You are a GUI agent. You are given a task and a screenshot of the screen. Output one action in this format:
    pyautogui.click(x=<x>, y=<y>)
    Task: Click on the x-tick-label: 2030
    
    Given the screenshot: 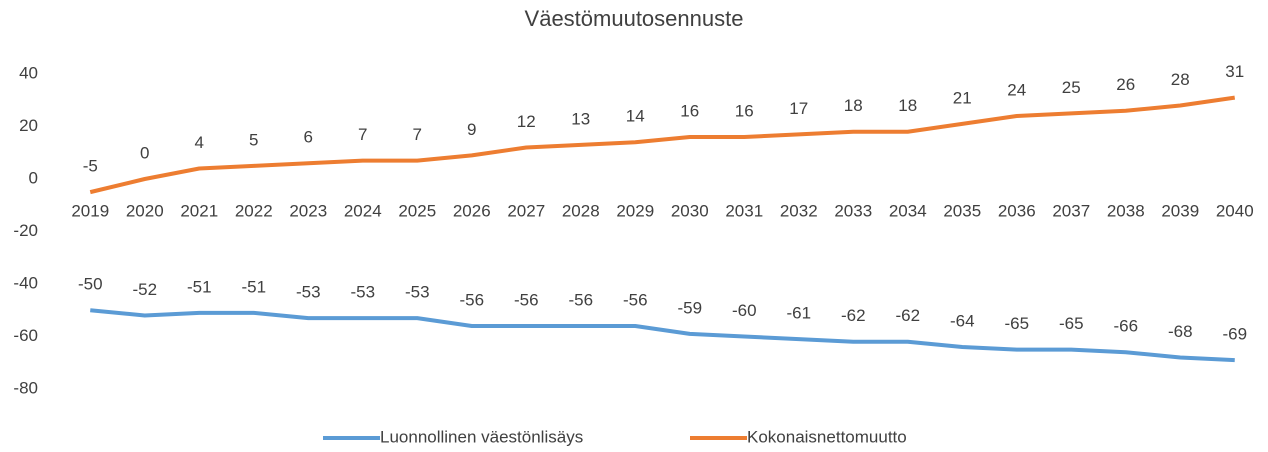 What is the action you would take?
    pyautogui.click(x=690, y=210)
    